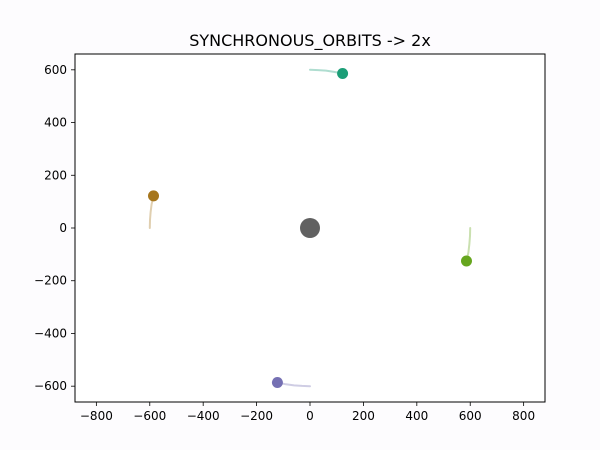 The image size is (600, 454). What do you see at coordinates (363, 416) in the screenshot?
I see `x-tick-label: 200` at bounding box center [363, 416].